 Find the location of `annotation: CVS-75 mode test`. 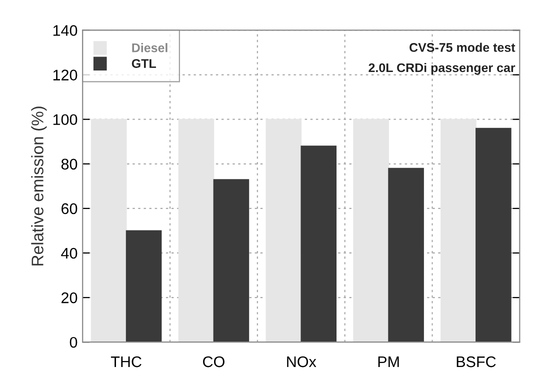

annotation: CVS-75 mode test is located at coordinates (463, 47).